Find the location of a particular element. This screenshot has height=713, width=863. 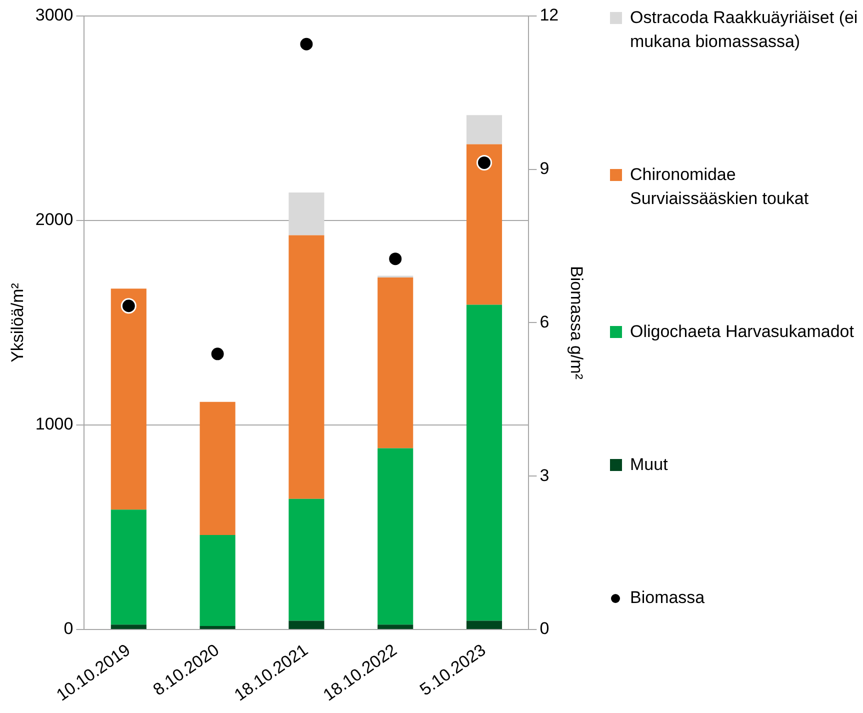

y2-tick-label: 9 is located at coordinates (545, 168).